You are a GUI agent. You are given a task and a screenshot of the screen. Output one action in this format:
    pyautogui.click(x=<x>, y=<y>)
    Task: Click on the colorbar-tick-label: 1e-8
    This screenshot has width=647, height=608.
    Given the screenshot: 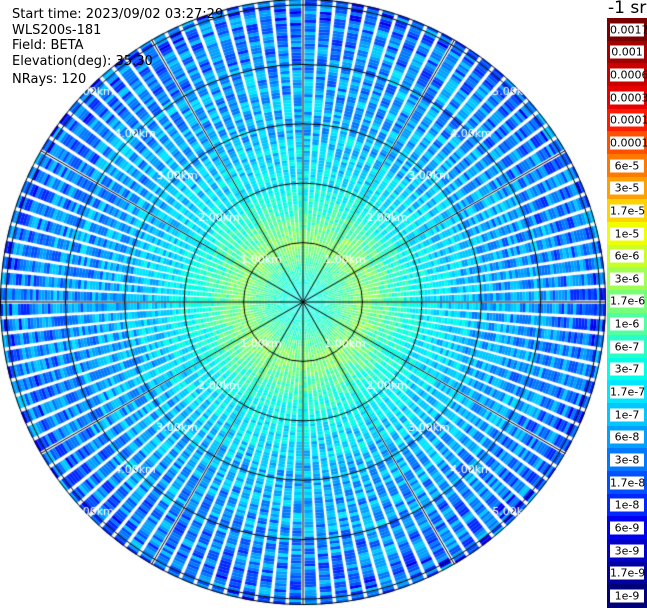 What is the action you would take?
    pyautogui.click(x=627, y=505)
    